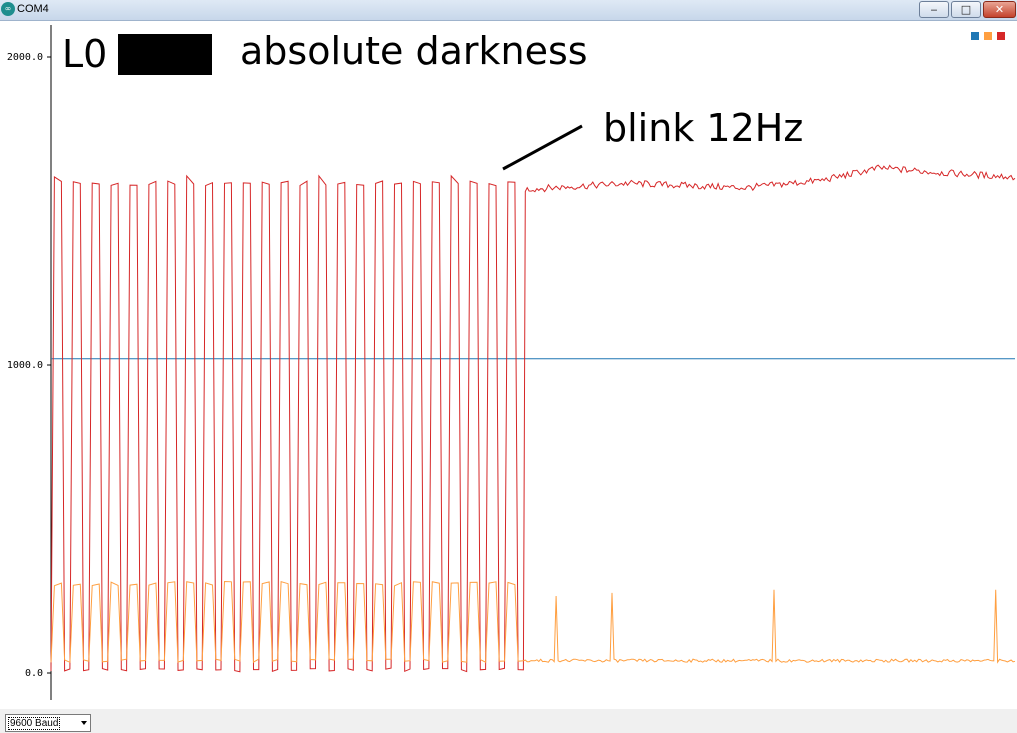 The height and width of the screenshot is (733, 1017). I want to click on legend-red-swatch, so click(1001, 36).